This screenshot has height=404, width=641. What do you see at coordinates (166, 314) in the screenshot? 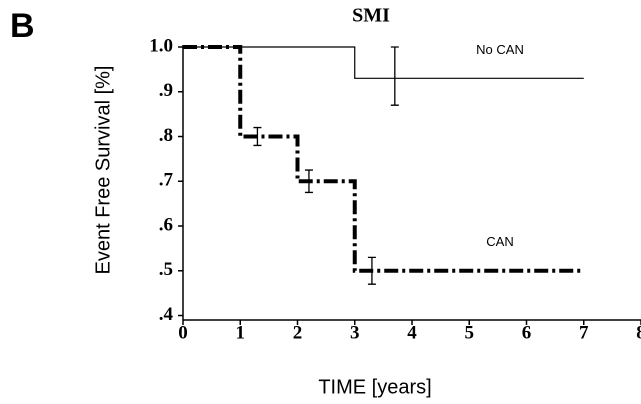
I see `y-tick-label: .4` at bounding box center [166, 314].